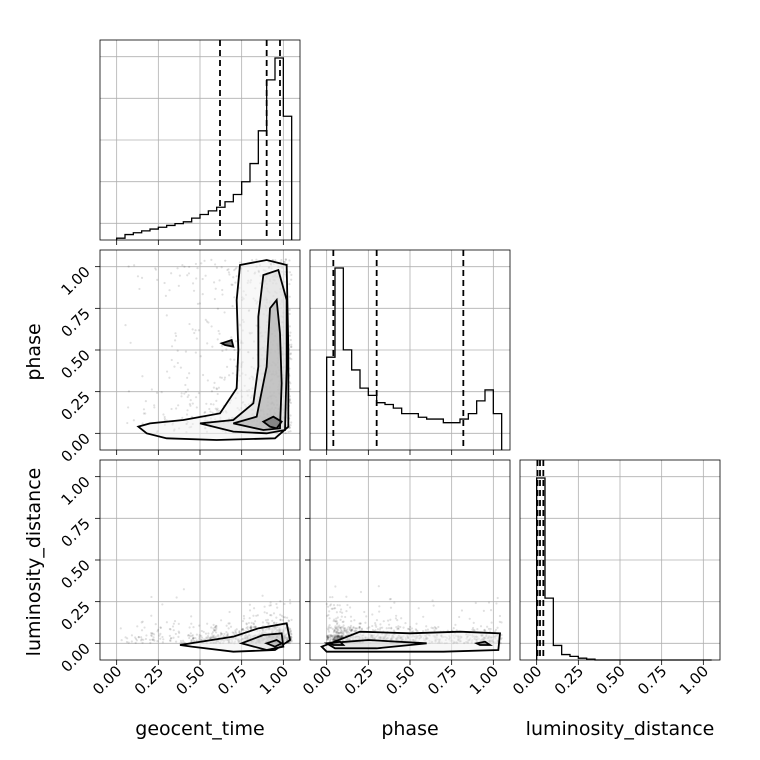  What do you see at coordinates (483, 643) in the screenshot?
I see `density-contour` at bounding box center [483, 643].